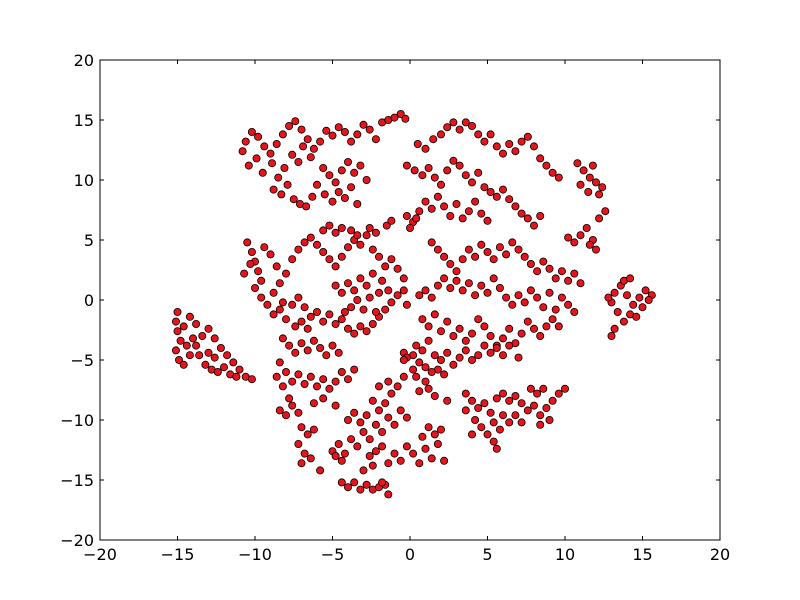  Describe the element at coordinates (84, 120) in the screenshot. I see `y-tick-label: 15` at that location.